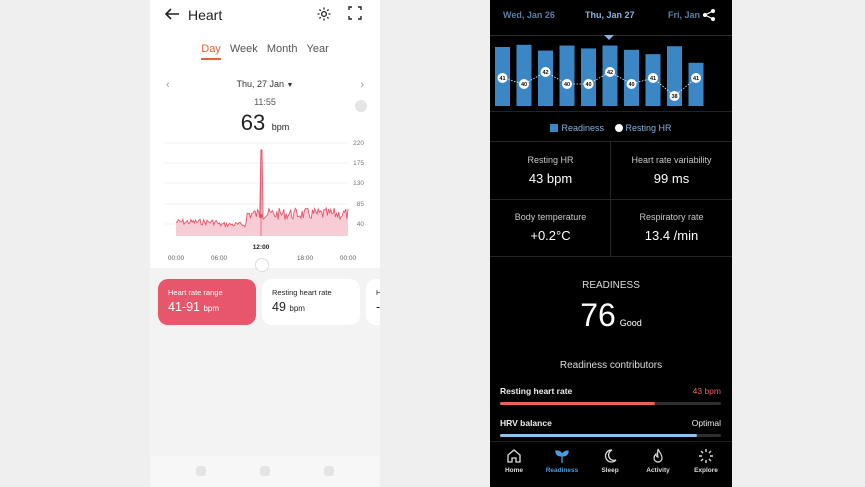 Image resolution: width=865 pixels, height=487 pixels. I want to click on nav-divider, so click(611, 441).